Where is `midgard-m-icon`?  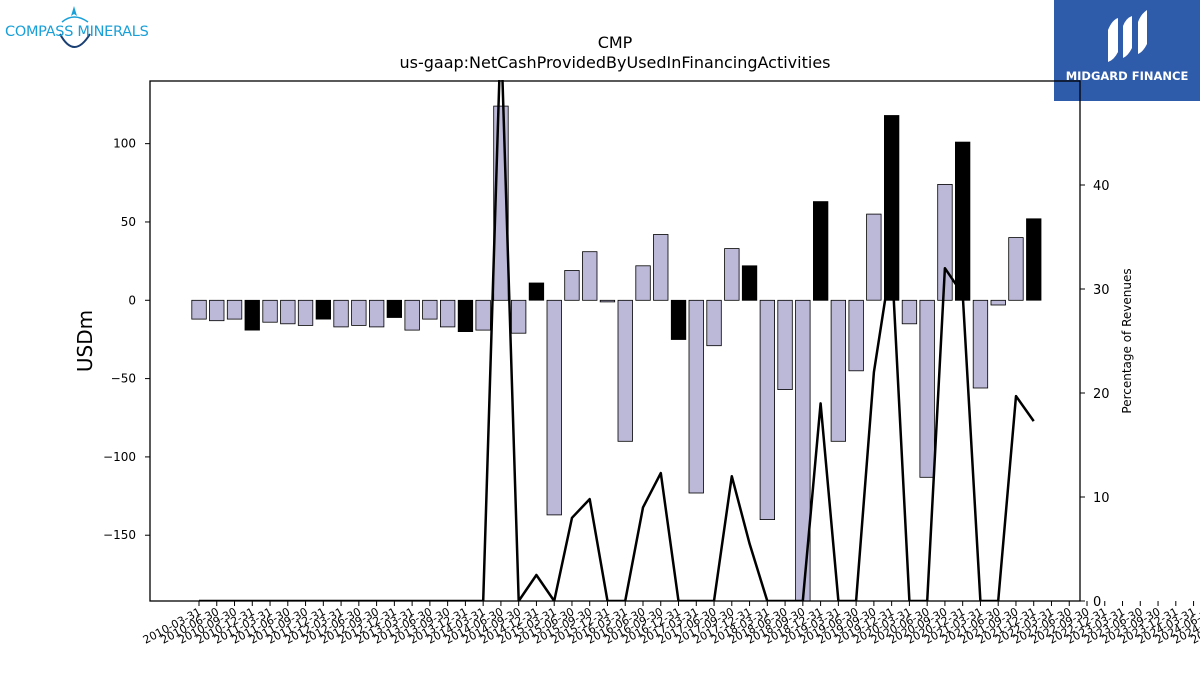 midgard-m-icon is located at coordinates (1127, 36).